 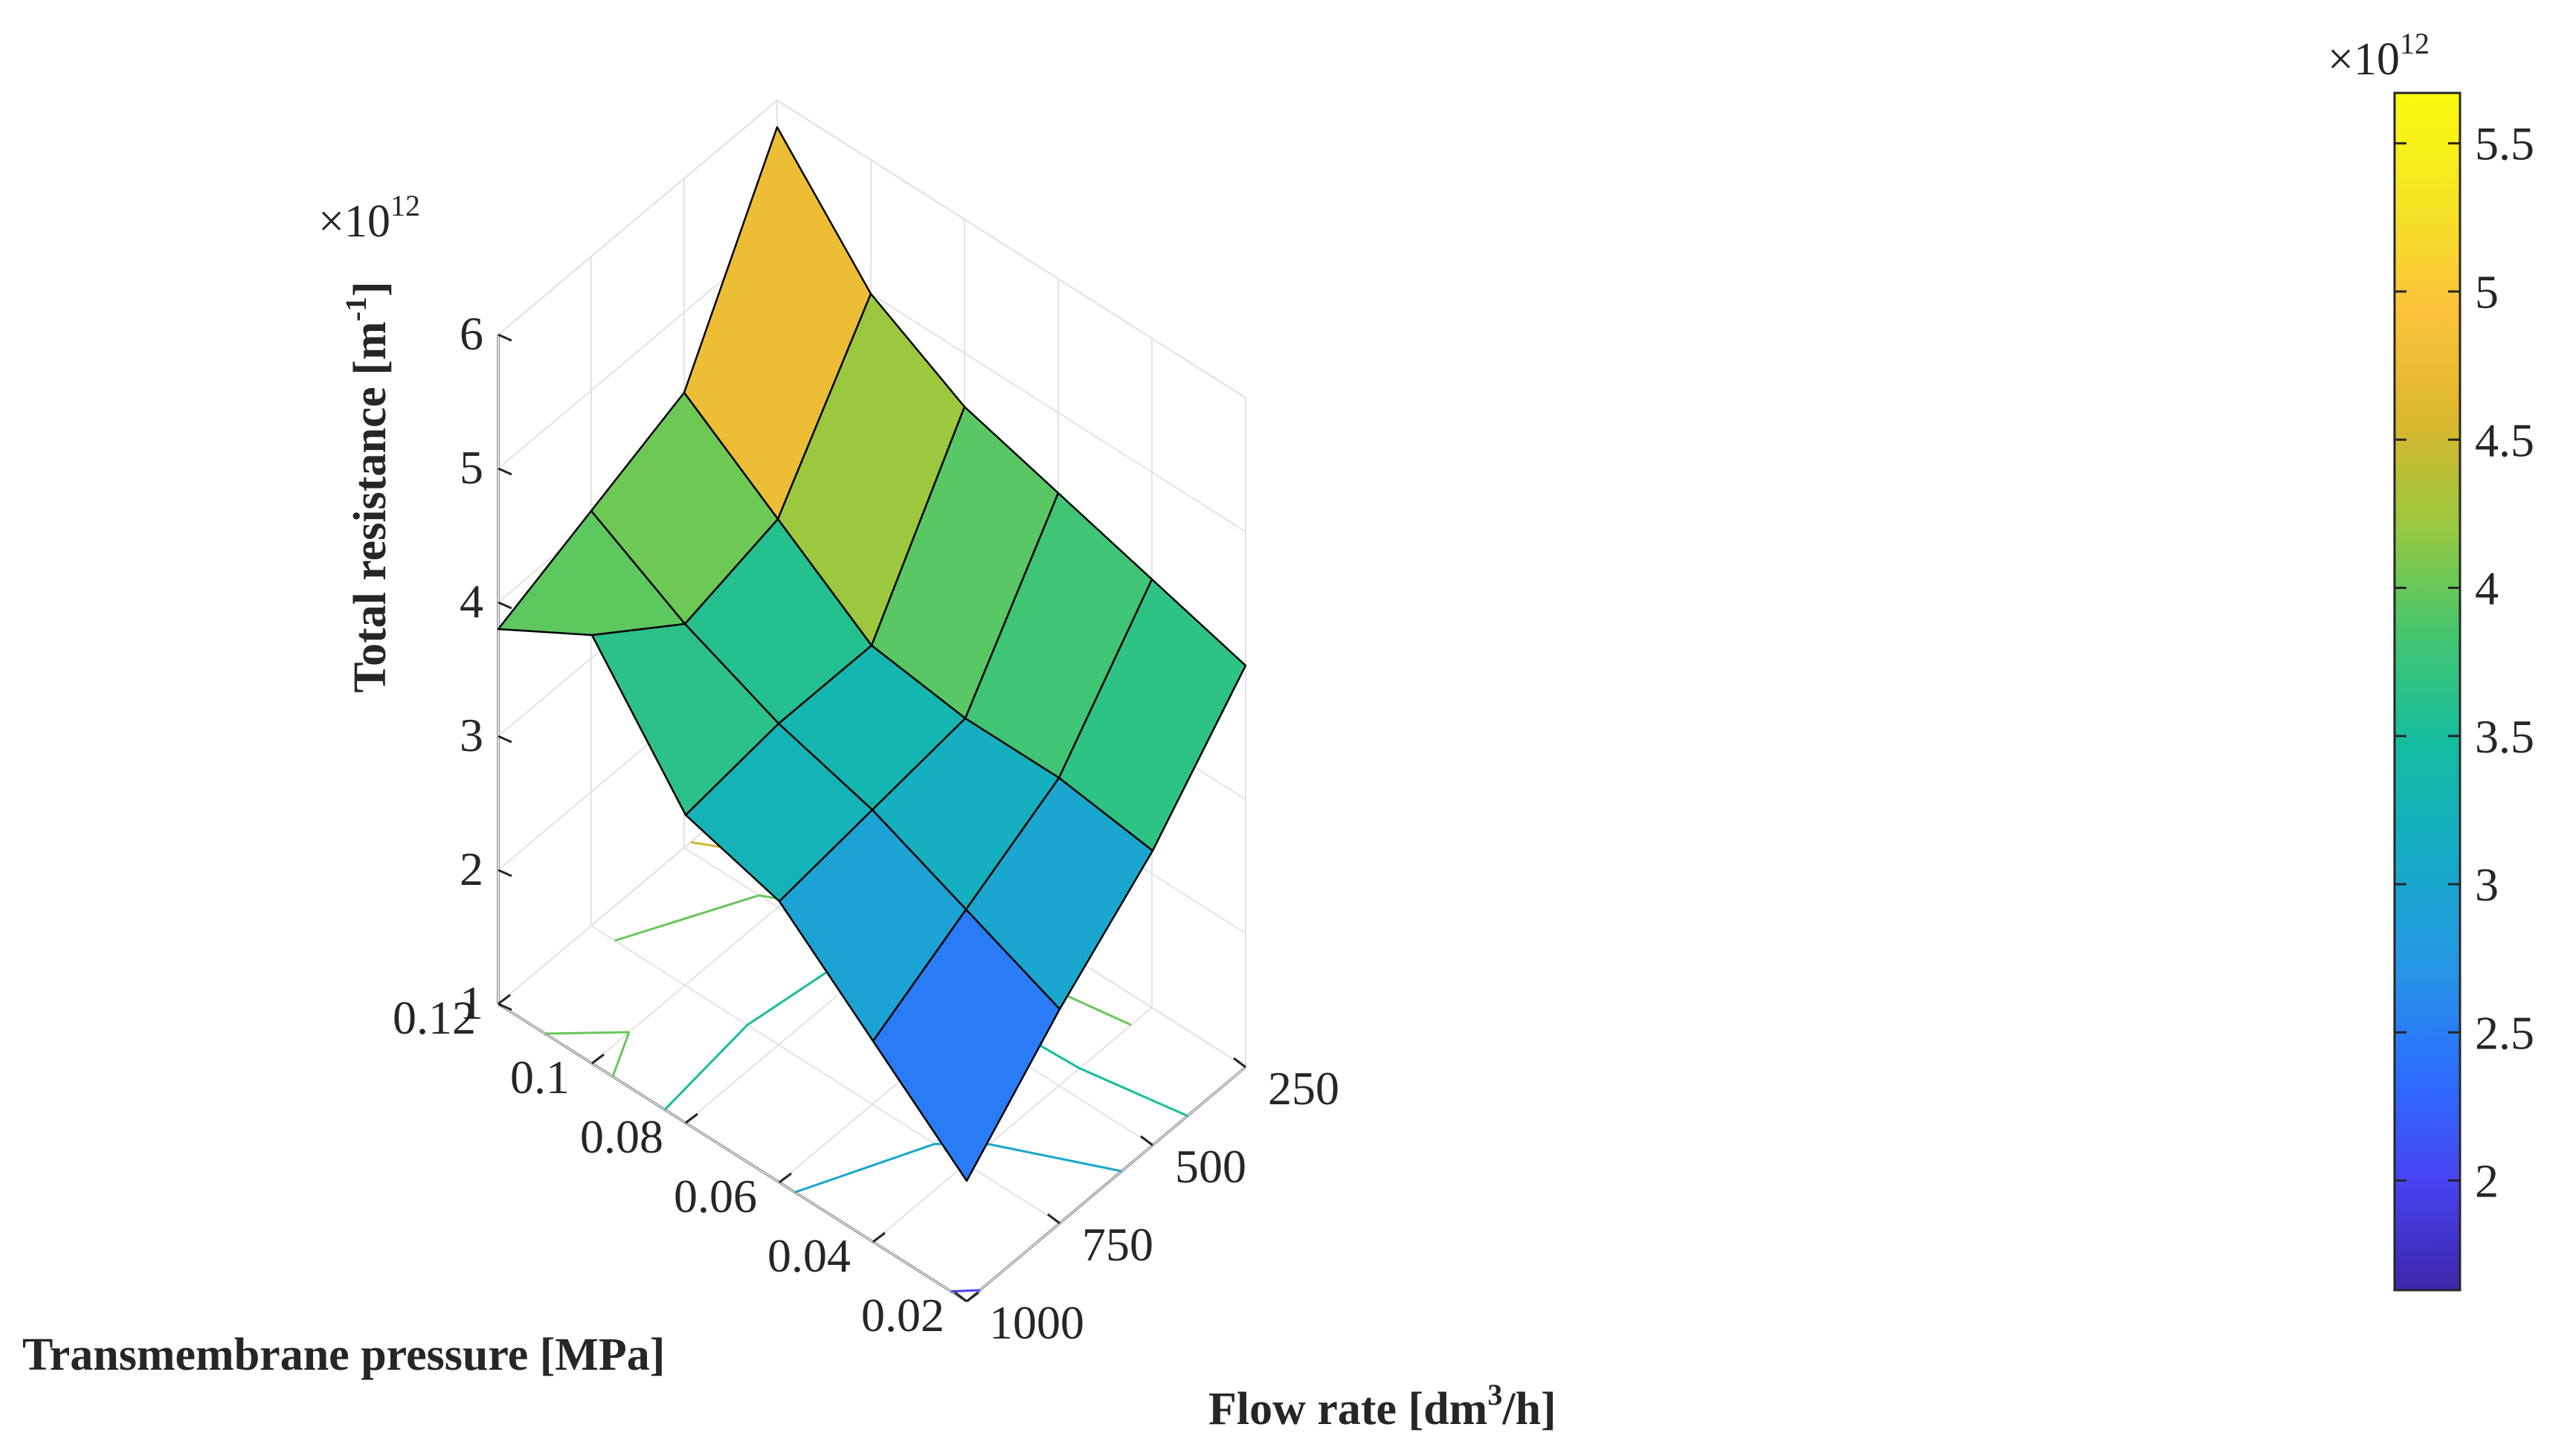 I want to click on colorbar-tick-label: 4.5, so click(x=2504, y=439).